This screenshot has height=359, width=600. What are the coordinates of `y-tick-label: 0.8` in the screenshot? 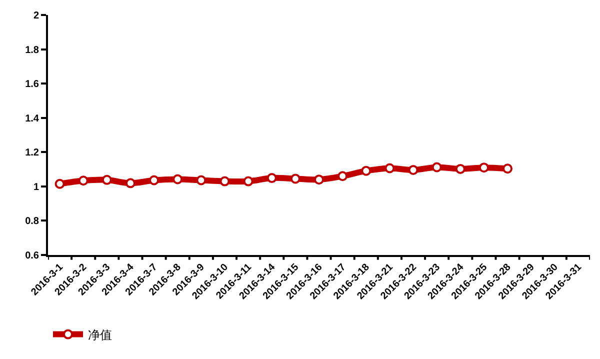 It's located at (32, 222).